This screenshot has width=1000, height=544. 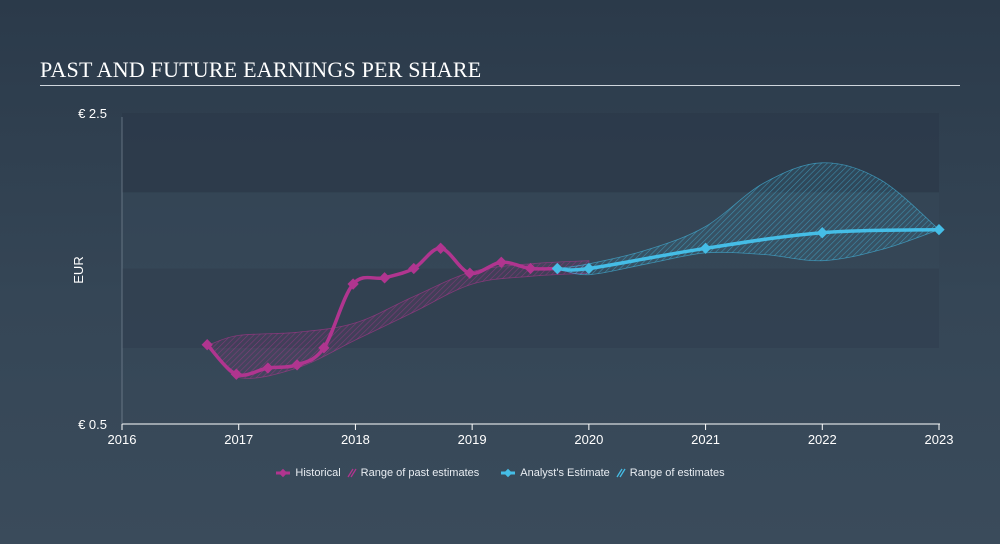 I want to click on legend-item-analyst-estimate: Analyst's Estimate, so click(x=555, y=473).